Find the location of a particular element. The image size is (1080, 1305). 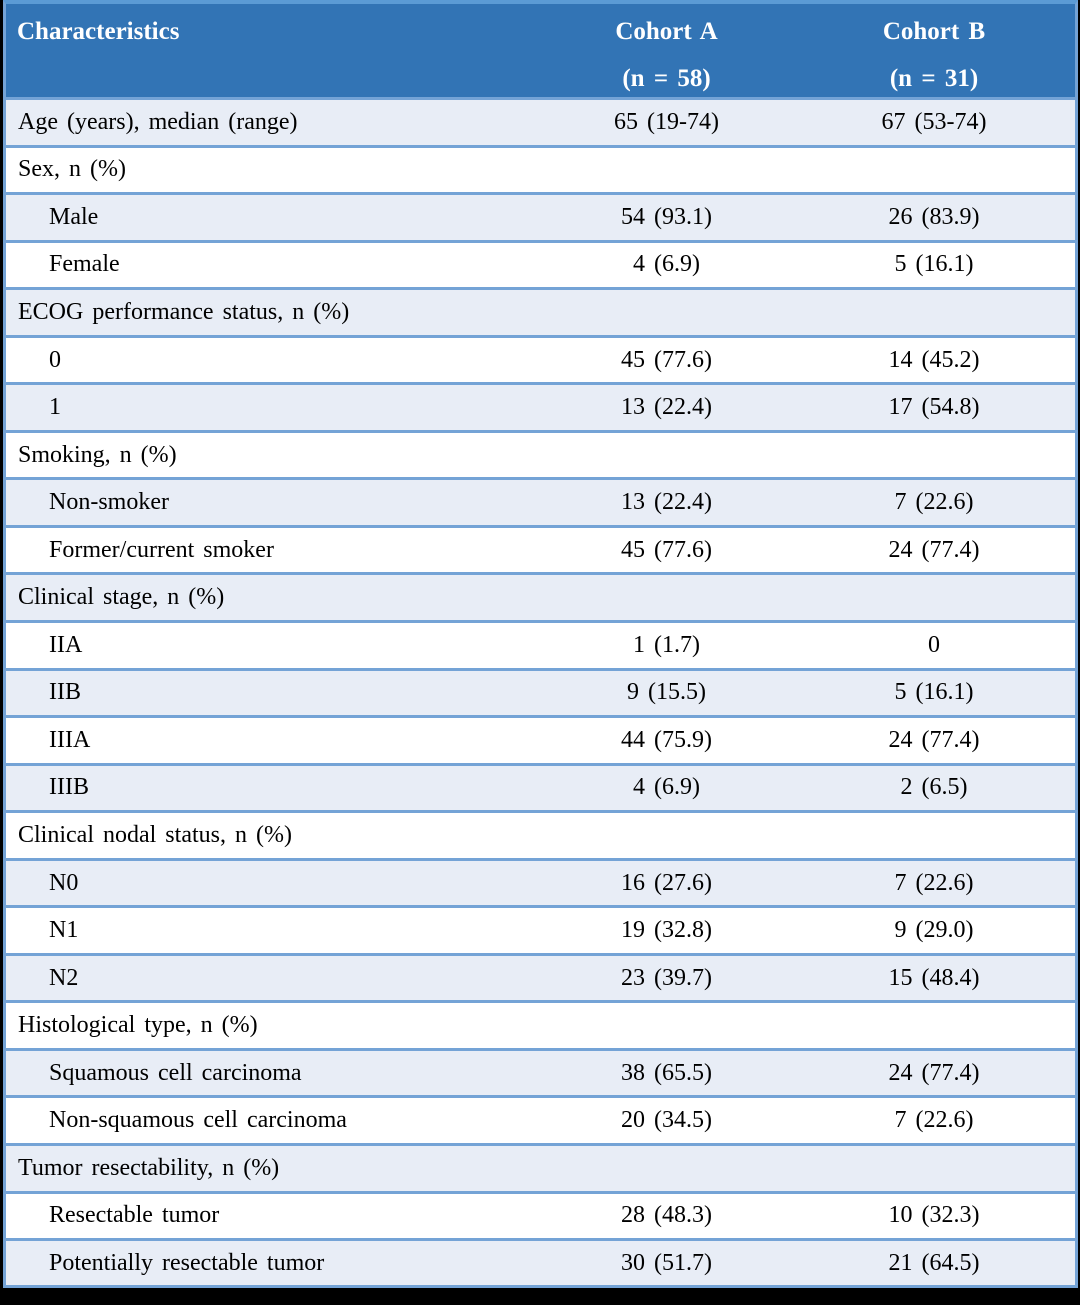

row-label: Former/current smoker is located at coordinates (273, 551).